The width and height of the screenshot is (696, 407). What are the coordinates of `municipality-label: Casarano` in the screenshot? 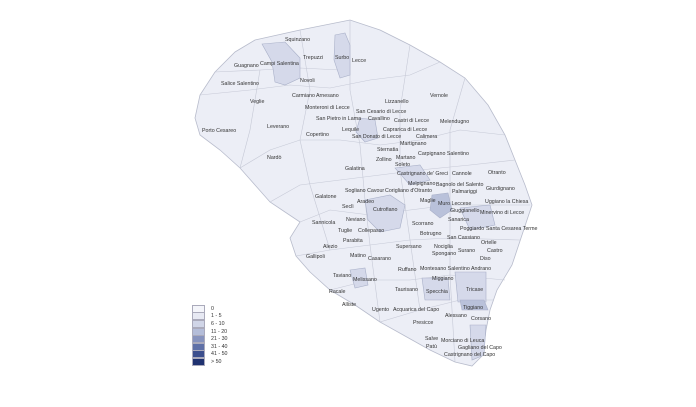 It's located at (379, 259).